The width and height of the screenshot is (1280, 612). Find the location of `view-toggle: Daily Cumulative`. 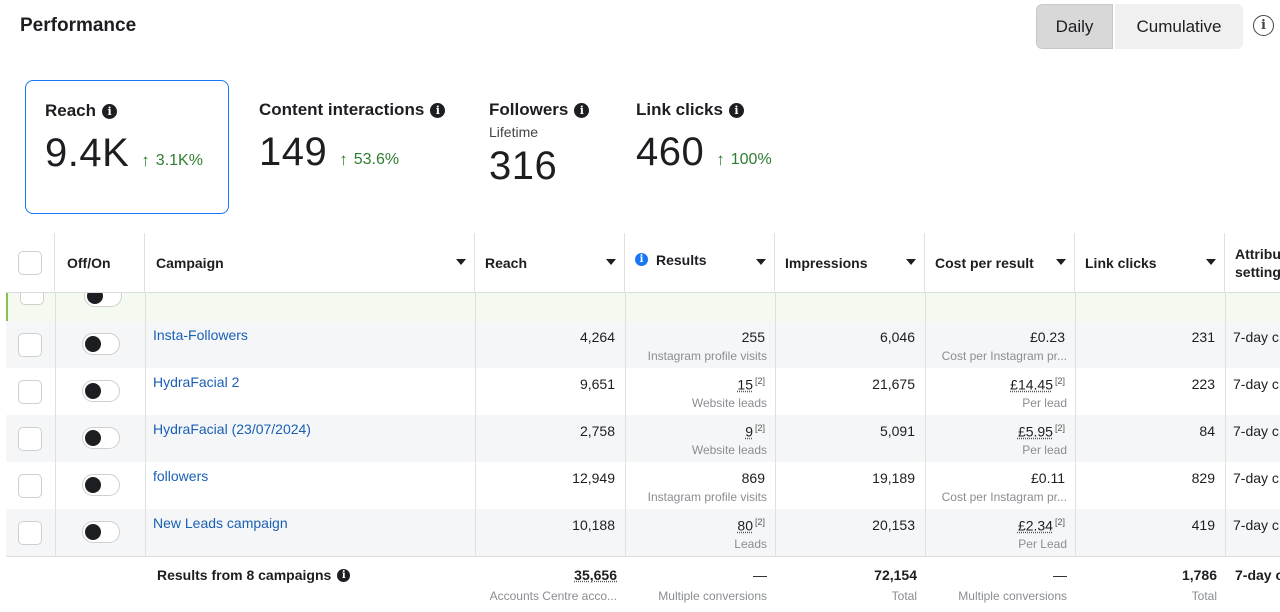

view-toggle: Daily Cumulative is located at coordinates (1139, 26).